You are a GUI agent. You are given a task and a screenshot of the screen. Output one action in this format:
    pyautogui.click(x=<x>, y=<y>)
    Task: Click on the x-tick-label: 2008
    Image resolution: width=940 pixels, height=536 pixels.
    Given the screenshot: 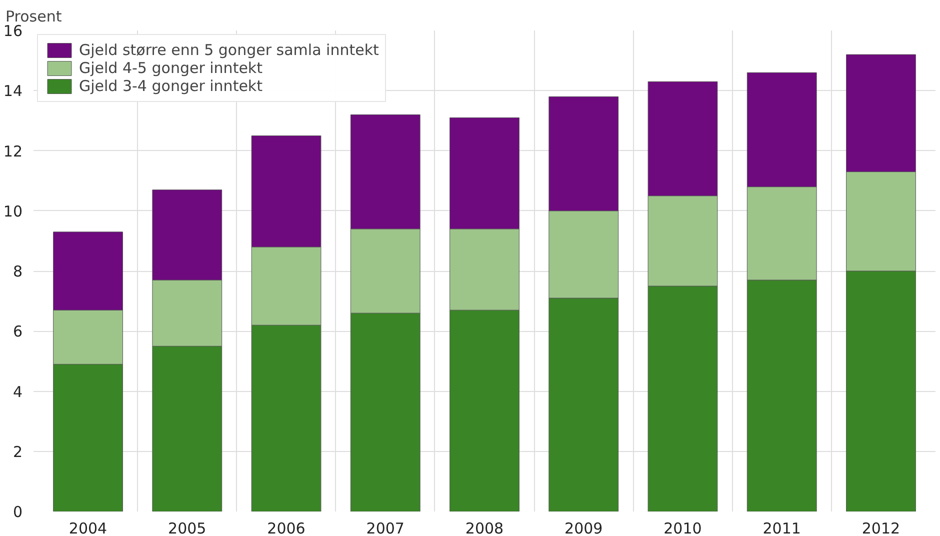 What is the action you would take?
    pyautogui.click(x=484, y=528)
    